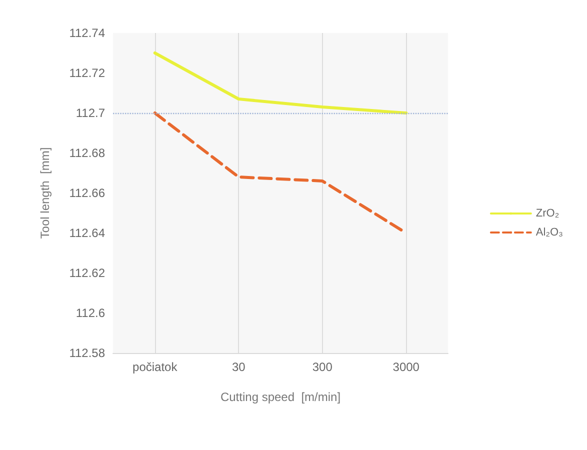 Image resolution: width=587 pixels, height=450 pixels. Describe the element at coordinates (280, 397) in the screenshot. I see `x-axis-title: Cutting speed [m/min]` at that location.